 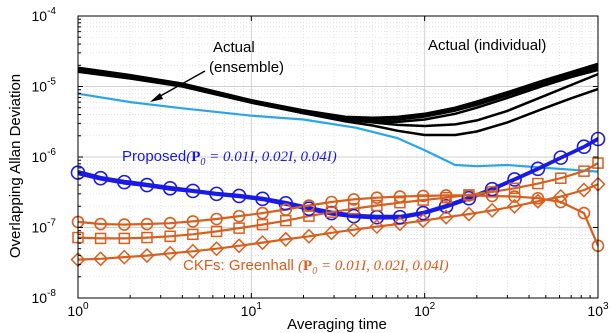 I want to click on y-tick-label: 10⁻⁸, so click(x=44, y=297).